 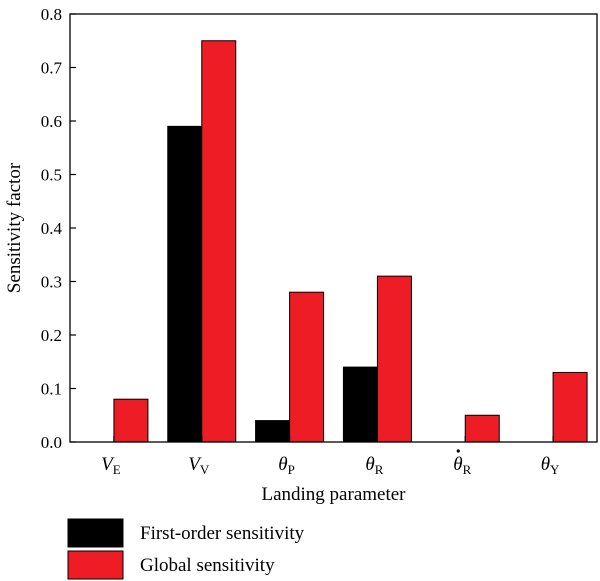 I want to click on y-tick-label: 0.4, so click(x=52, y=228).